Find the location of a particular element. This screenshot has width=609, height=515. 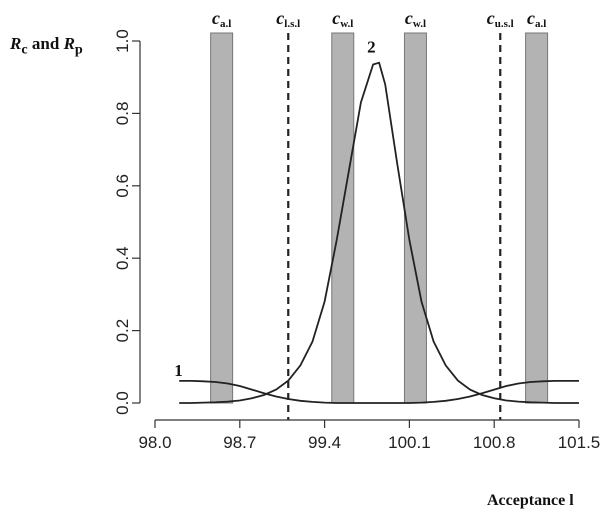

y-axis-label: Rc and Rp is located at coordinates (46, 46).